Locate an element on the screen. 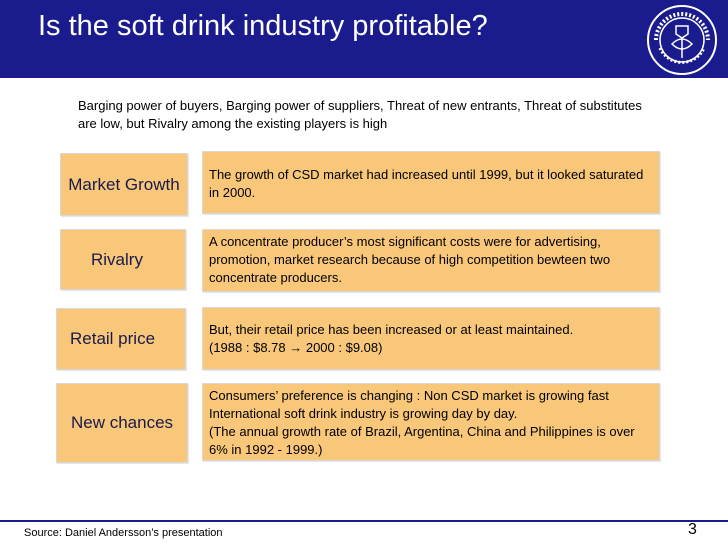  label-text: Market Growth is located at coordinates (124, 184).